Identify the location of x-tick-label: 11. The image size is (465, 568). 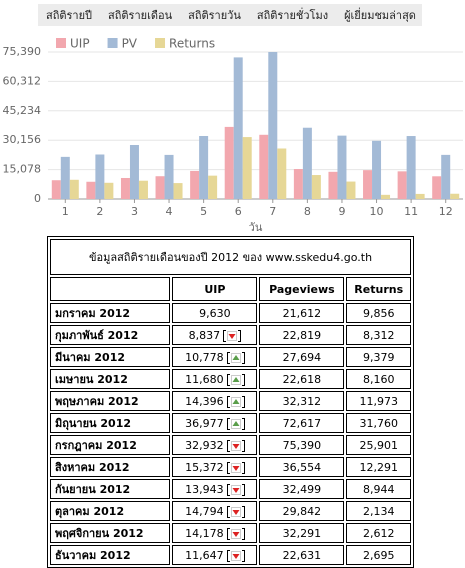
(411, 211).